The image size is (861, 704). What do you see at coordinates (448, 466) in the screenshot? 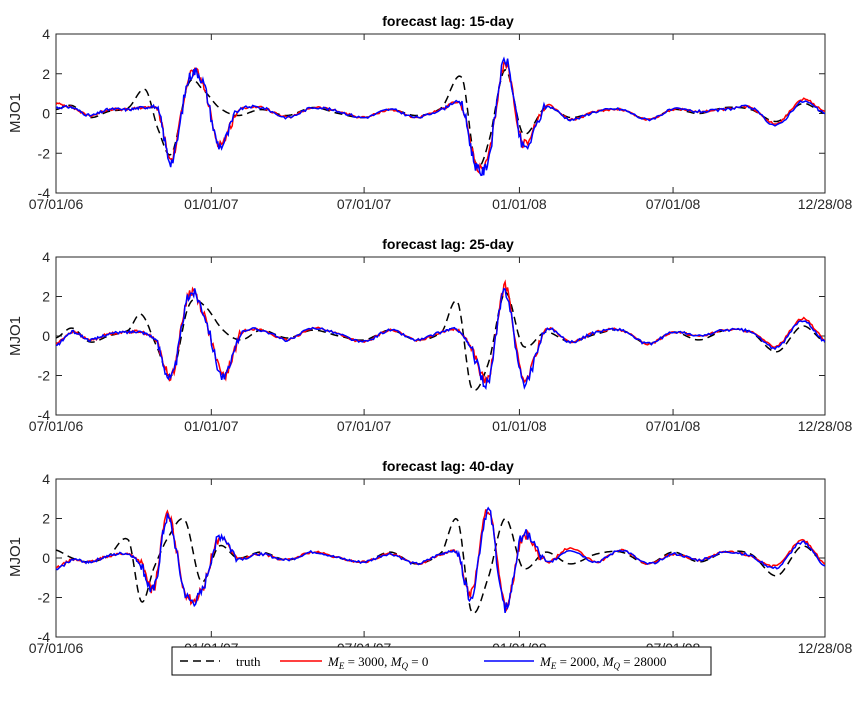
I see `panel-title: forecast lag: 40-day` at bounding box center [448, 466].